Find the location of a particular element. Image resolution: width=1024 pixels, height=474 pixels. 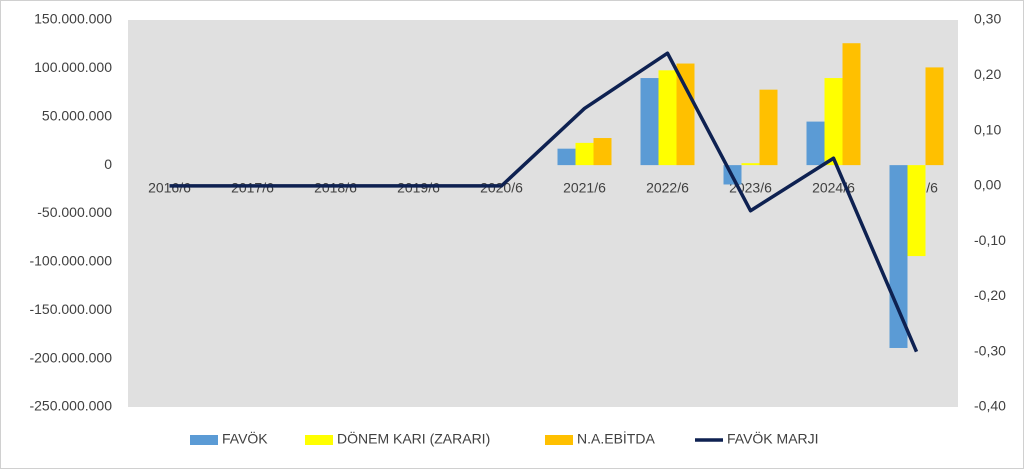

y-tick-label: -100.000.000 is located at coordinates (70, 261).